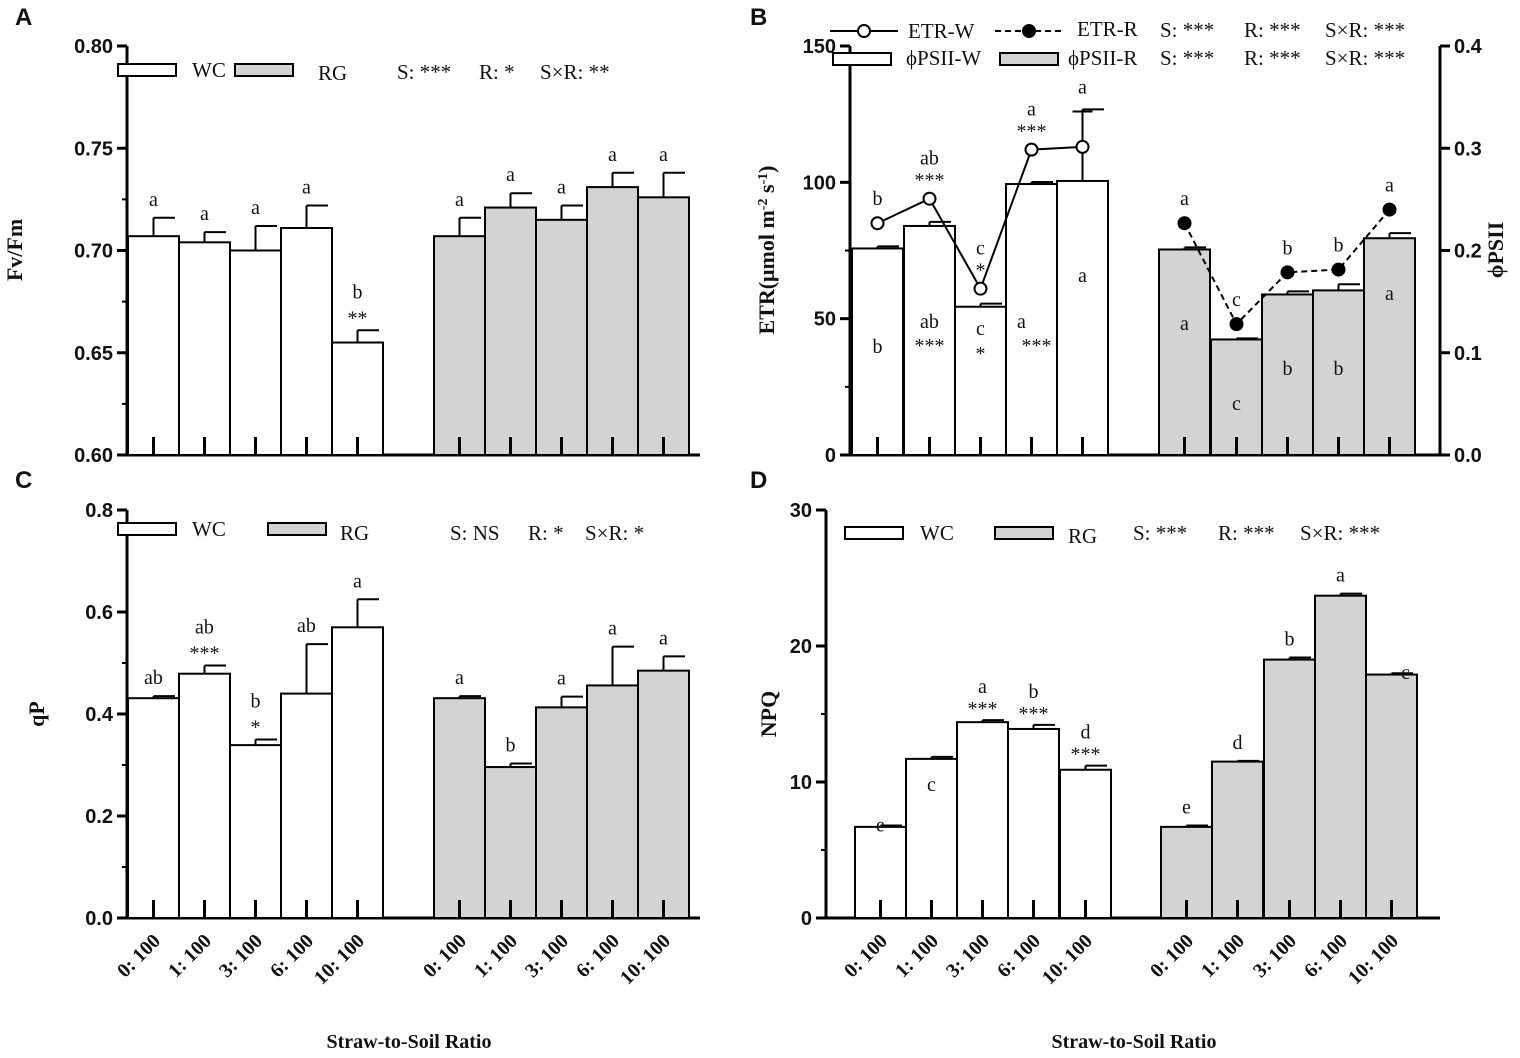 The height and width of the screenshot is (1058, 1520). What do you see at coordinates (930, 346) in the screenshot?
I see `panel-b-phipsii-stars: ***` at bounding box center [930, 346].